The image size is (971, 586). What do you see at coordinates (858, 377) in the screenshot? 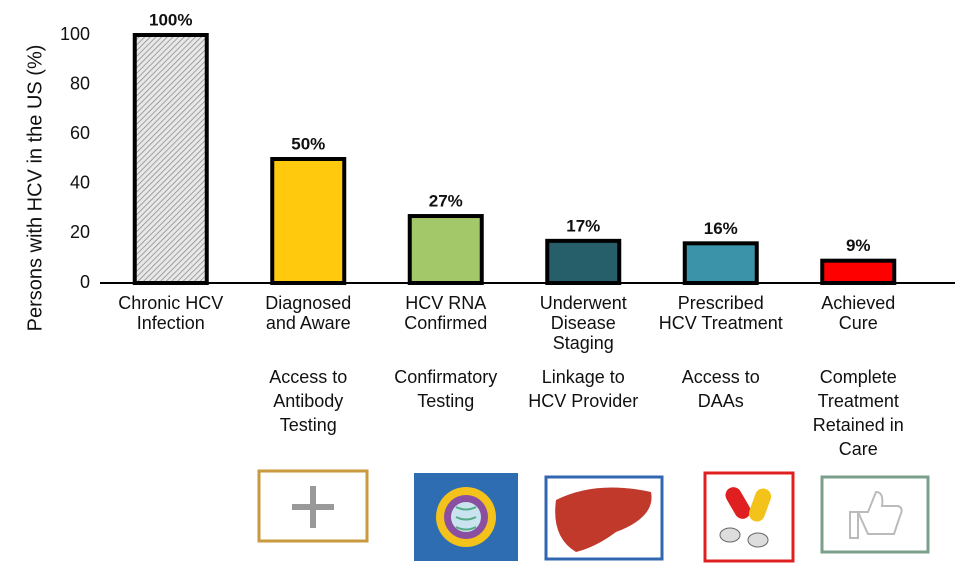
I see `step-label: Complete` at bounding box center [858, 377].